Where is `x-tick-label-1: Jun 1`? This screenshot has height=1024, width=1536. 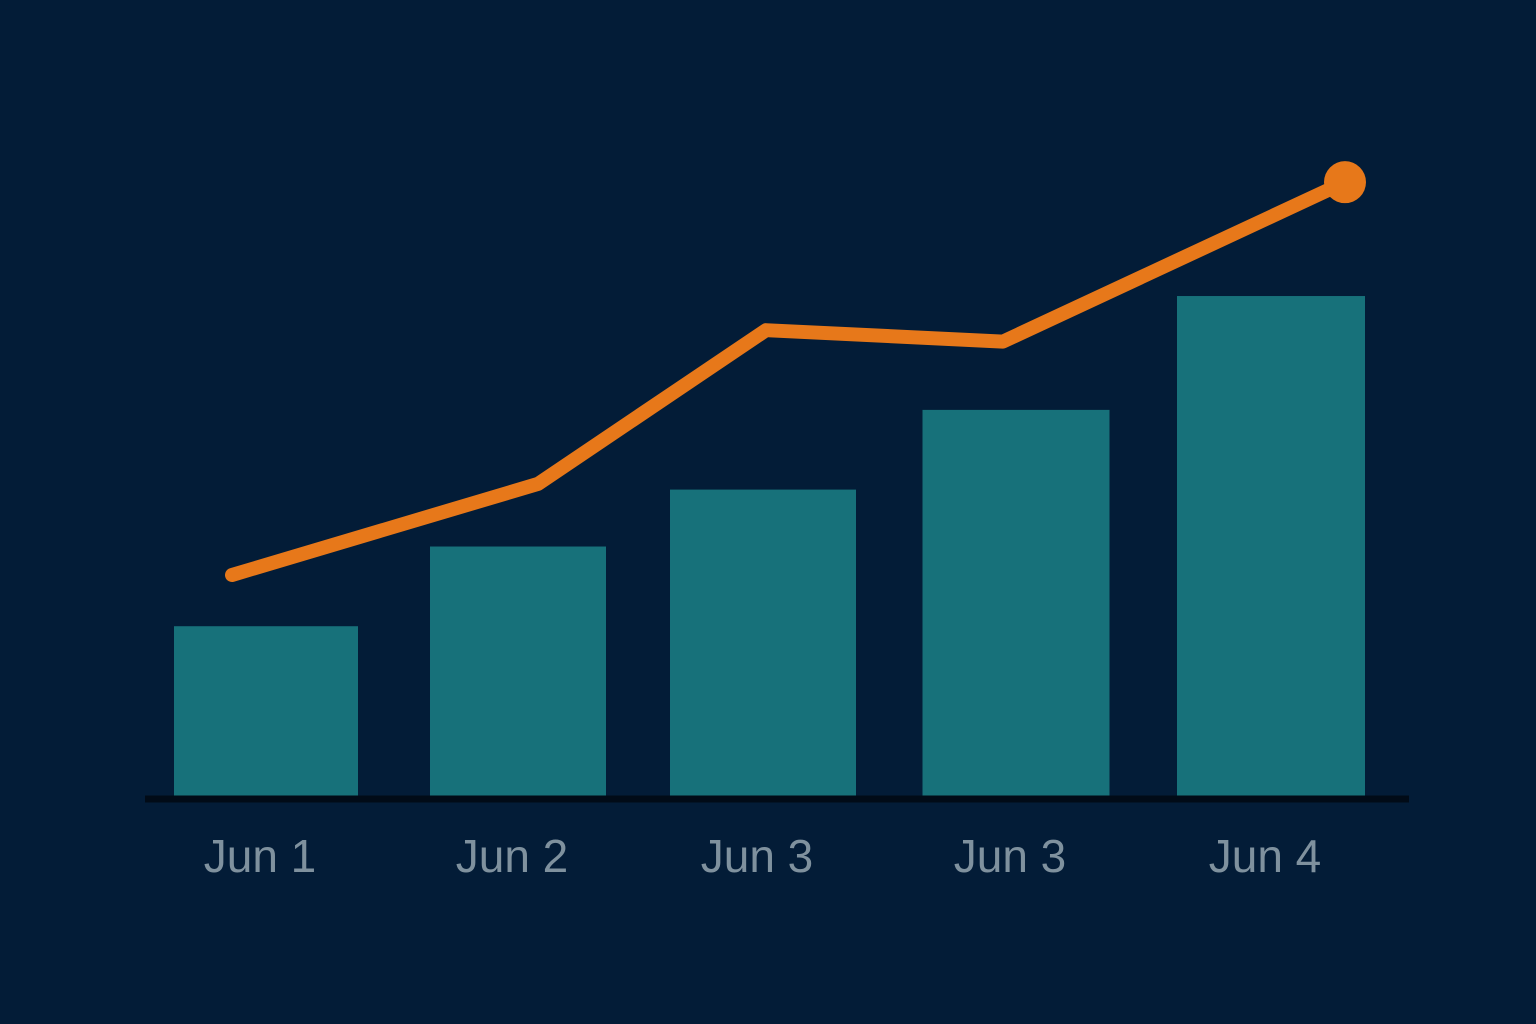 x-tick-label-1: Jun 1 is located at coordinates (260, 856).